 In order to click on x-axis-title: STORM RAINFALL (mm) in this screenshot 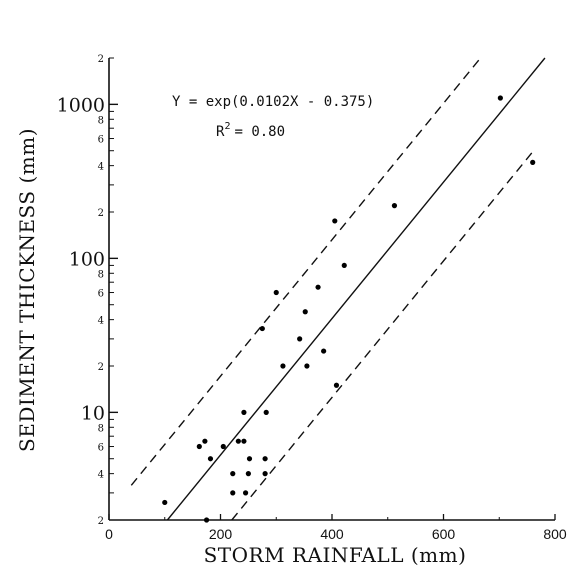, I will do `click(335, 555)`.